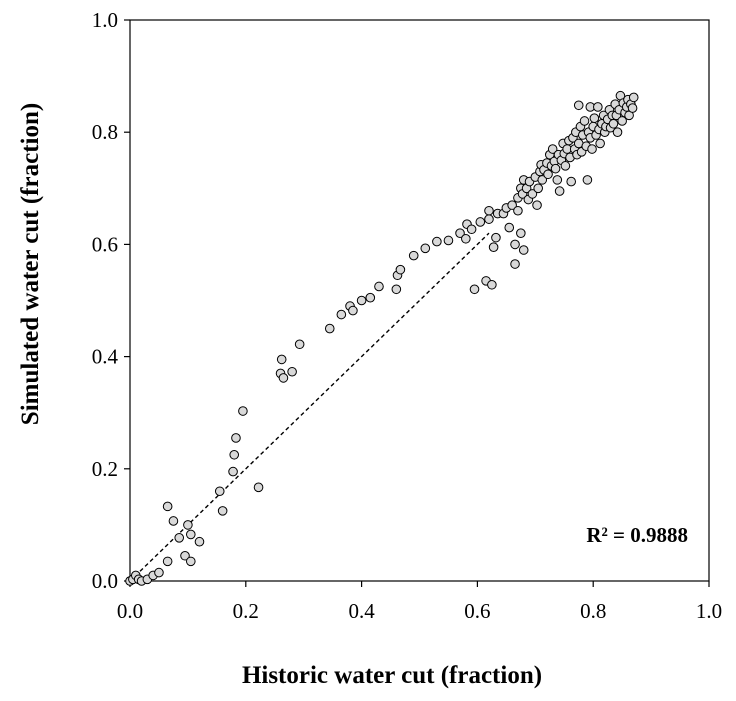 This screenshot has width=736, height=701. I want to click on y-axis-title: Simulated water cut (fraction), so click(30, 264).